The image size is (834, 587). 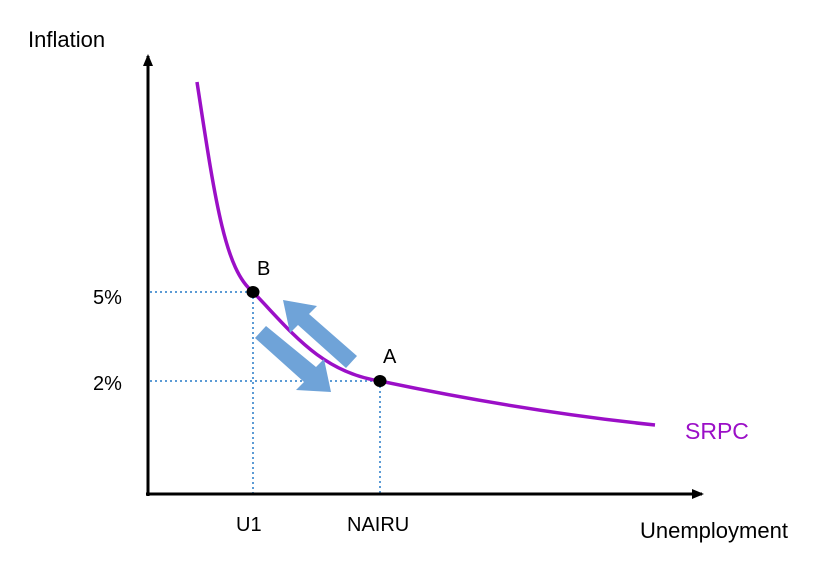 I want to click on x-tick-u1: U1, so click(x=249, y=525).